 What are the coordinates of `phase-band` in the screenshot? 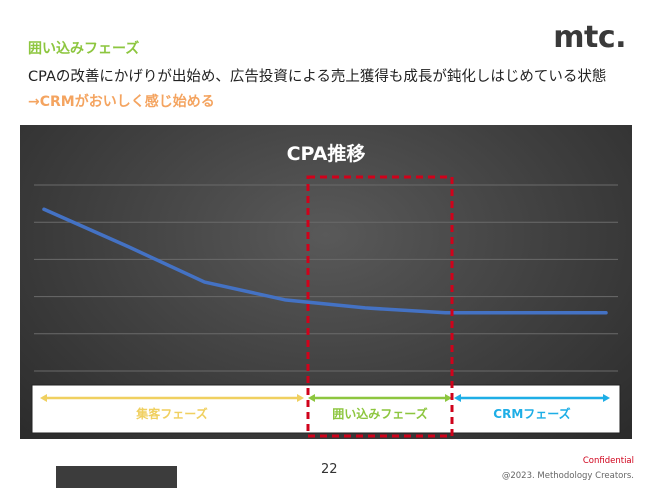 It's located at (326, 409).